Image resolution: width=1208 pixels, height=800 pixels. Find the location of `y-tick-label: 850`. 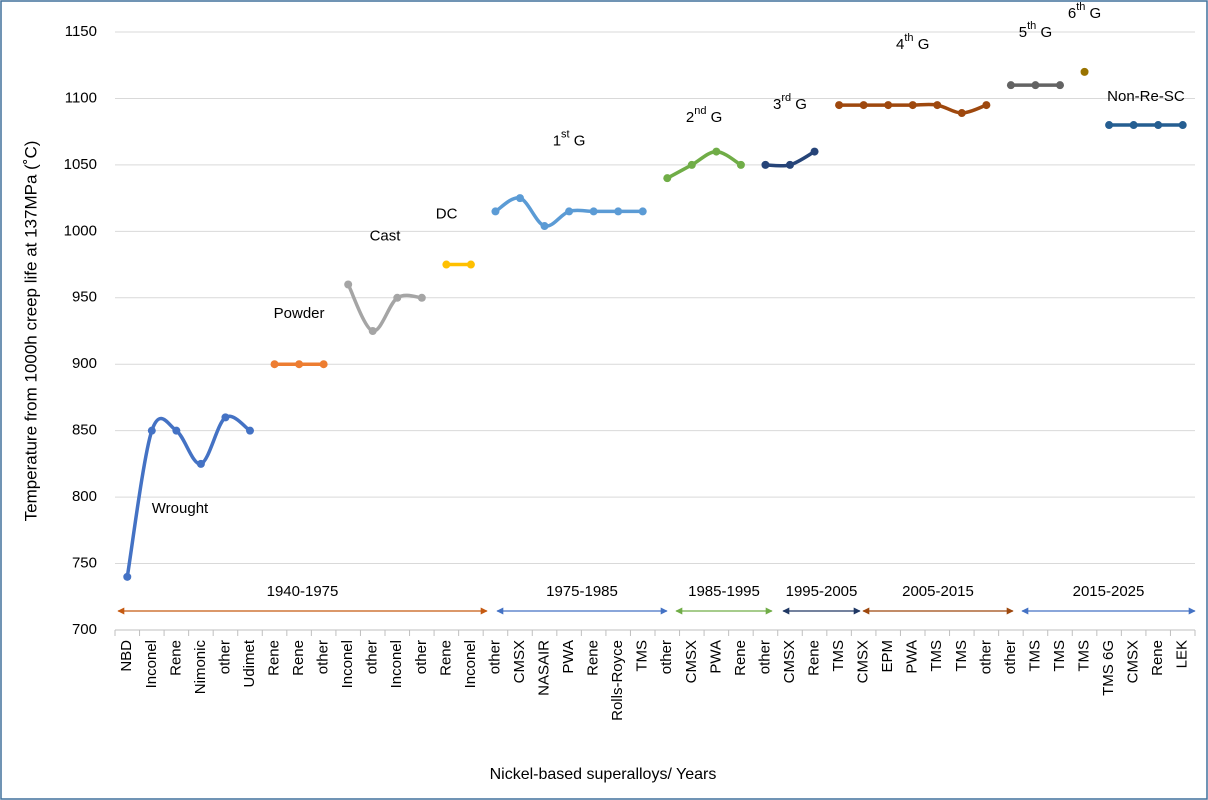

y-tick-label: 850 is located at coordinates (84, 430).